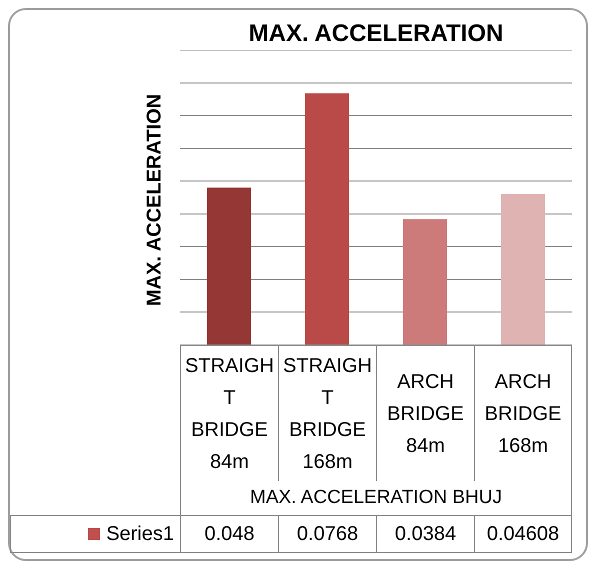 The image size is (596, 569). I want to click on legend-label: Series1, so click(140, 534).